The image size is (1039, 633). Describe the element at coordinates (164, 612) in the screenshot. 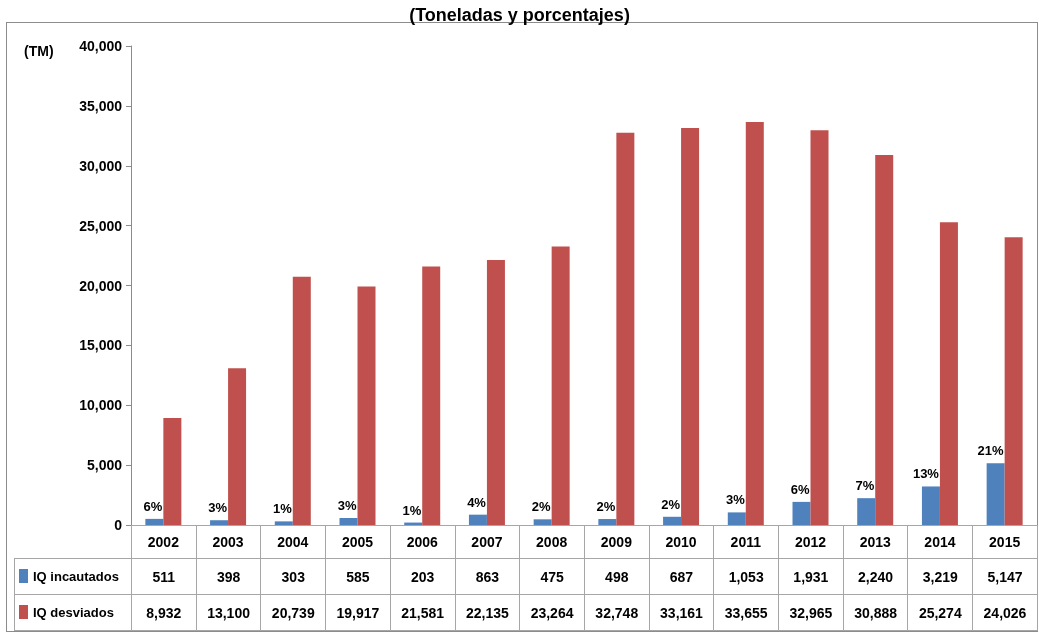

I see `data-label: 8,932` at that location.